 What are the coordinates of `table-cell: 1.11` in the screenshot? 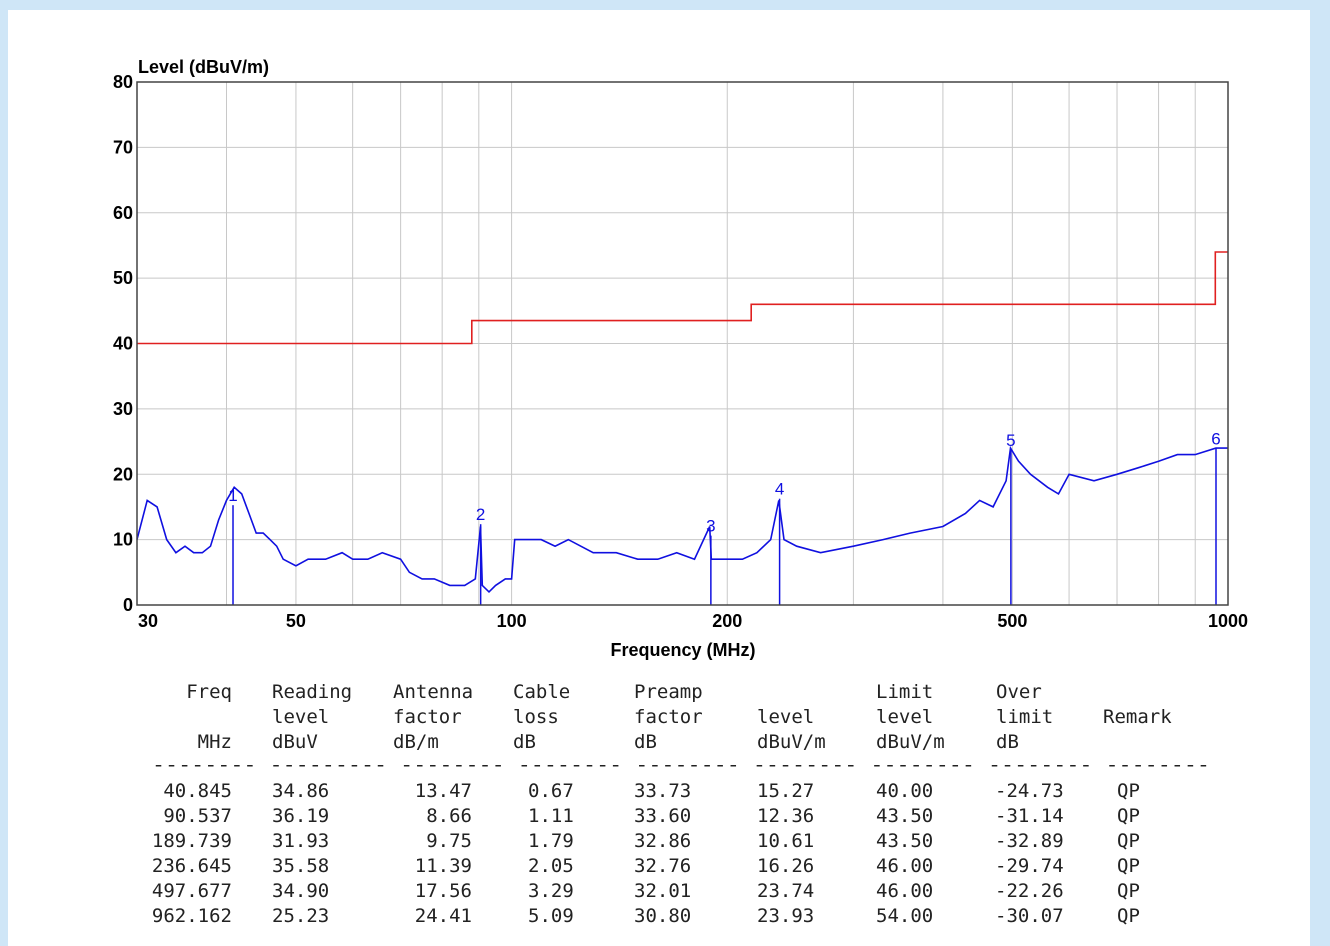 It's located at (551, 816).